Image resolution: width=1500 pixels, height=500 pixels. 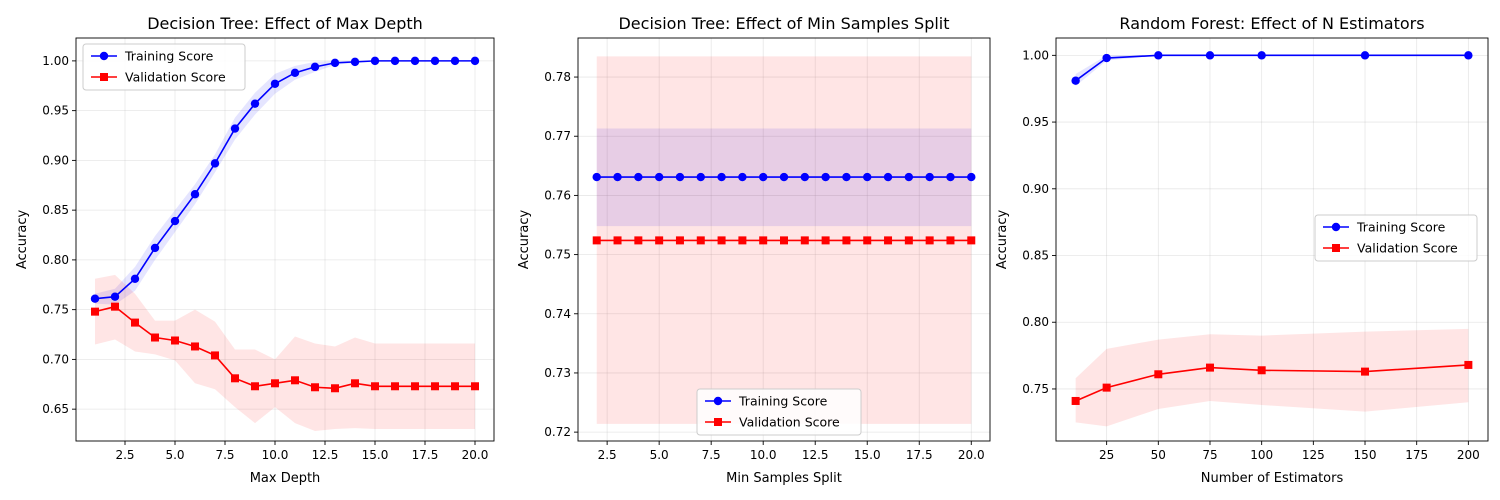 I want to click on x-axis-label: Min Samples Split, so click(x=784, y=478).